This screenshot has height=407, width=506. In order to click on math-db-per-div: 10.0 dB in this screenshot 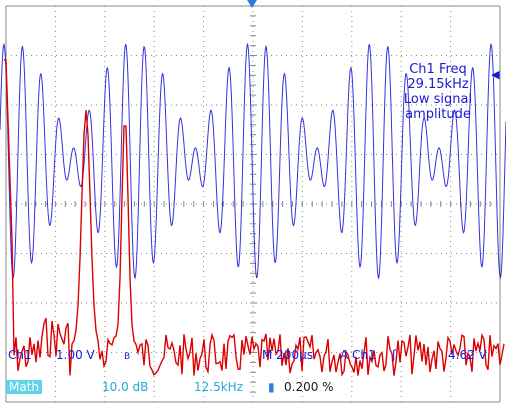, I will do `click(125, 387)`.